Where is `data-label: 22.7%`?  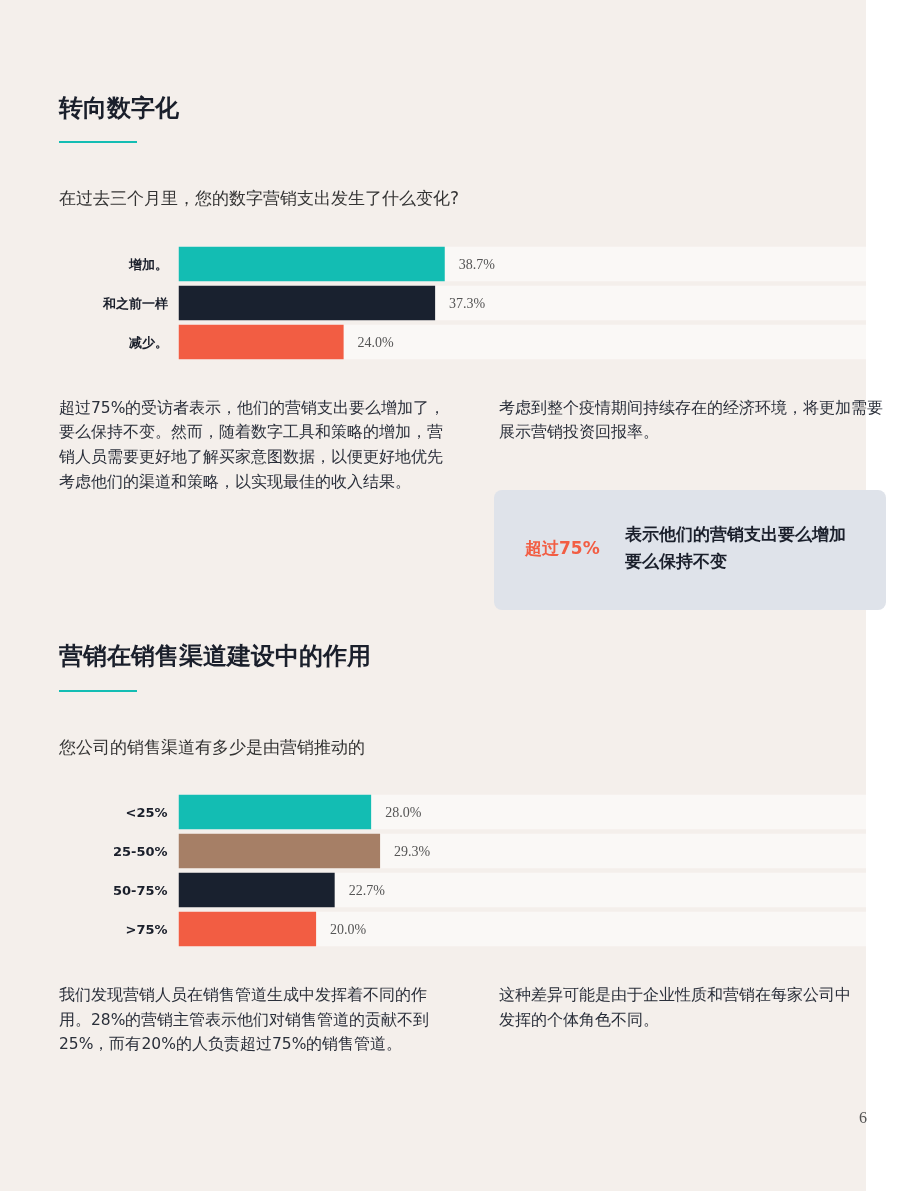 data-label: 22.7% is located at coordinates (367, 890).